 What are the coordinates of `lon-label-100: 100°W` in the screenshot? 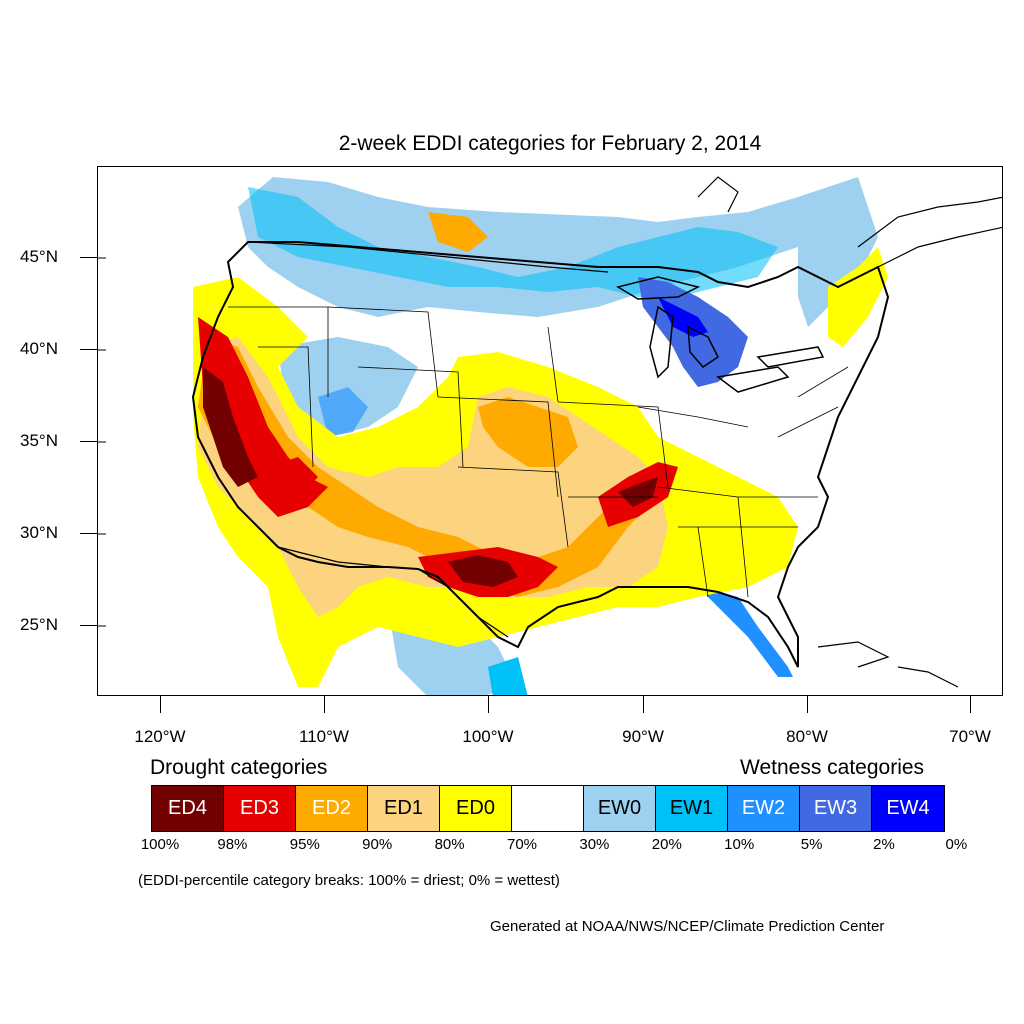 It's located at (488, 736).